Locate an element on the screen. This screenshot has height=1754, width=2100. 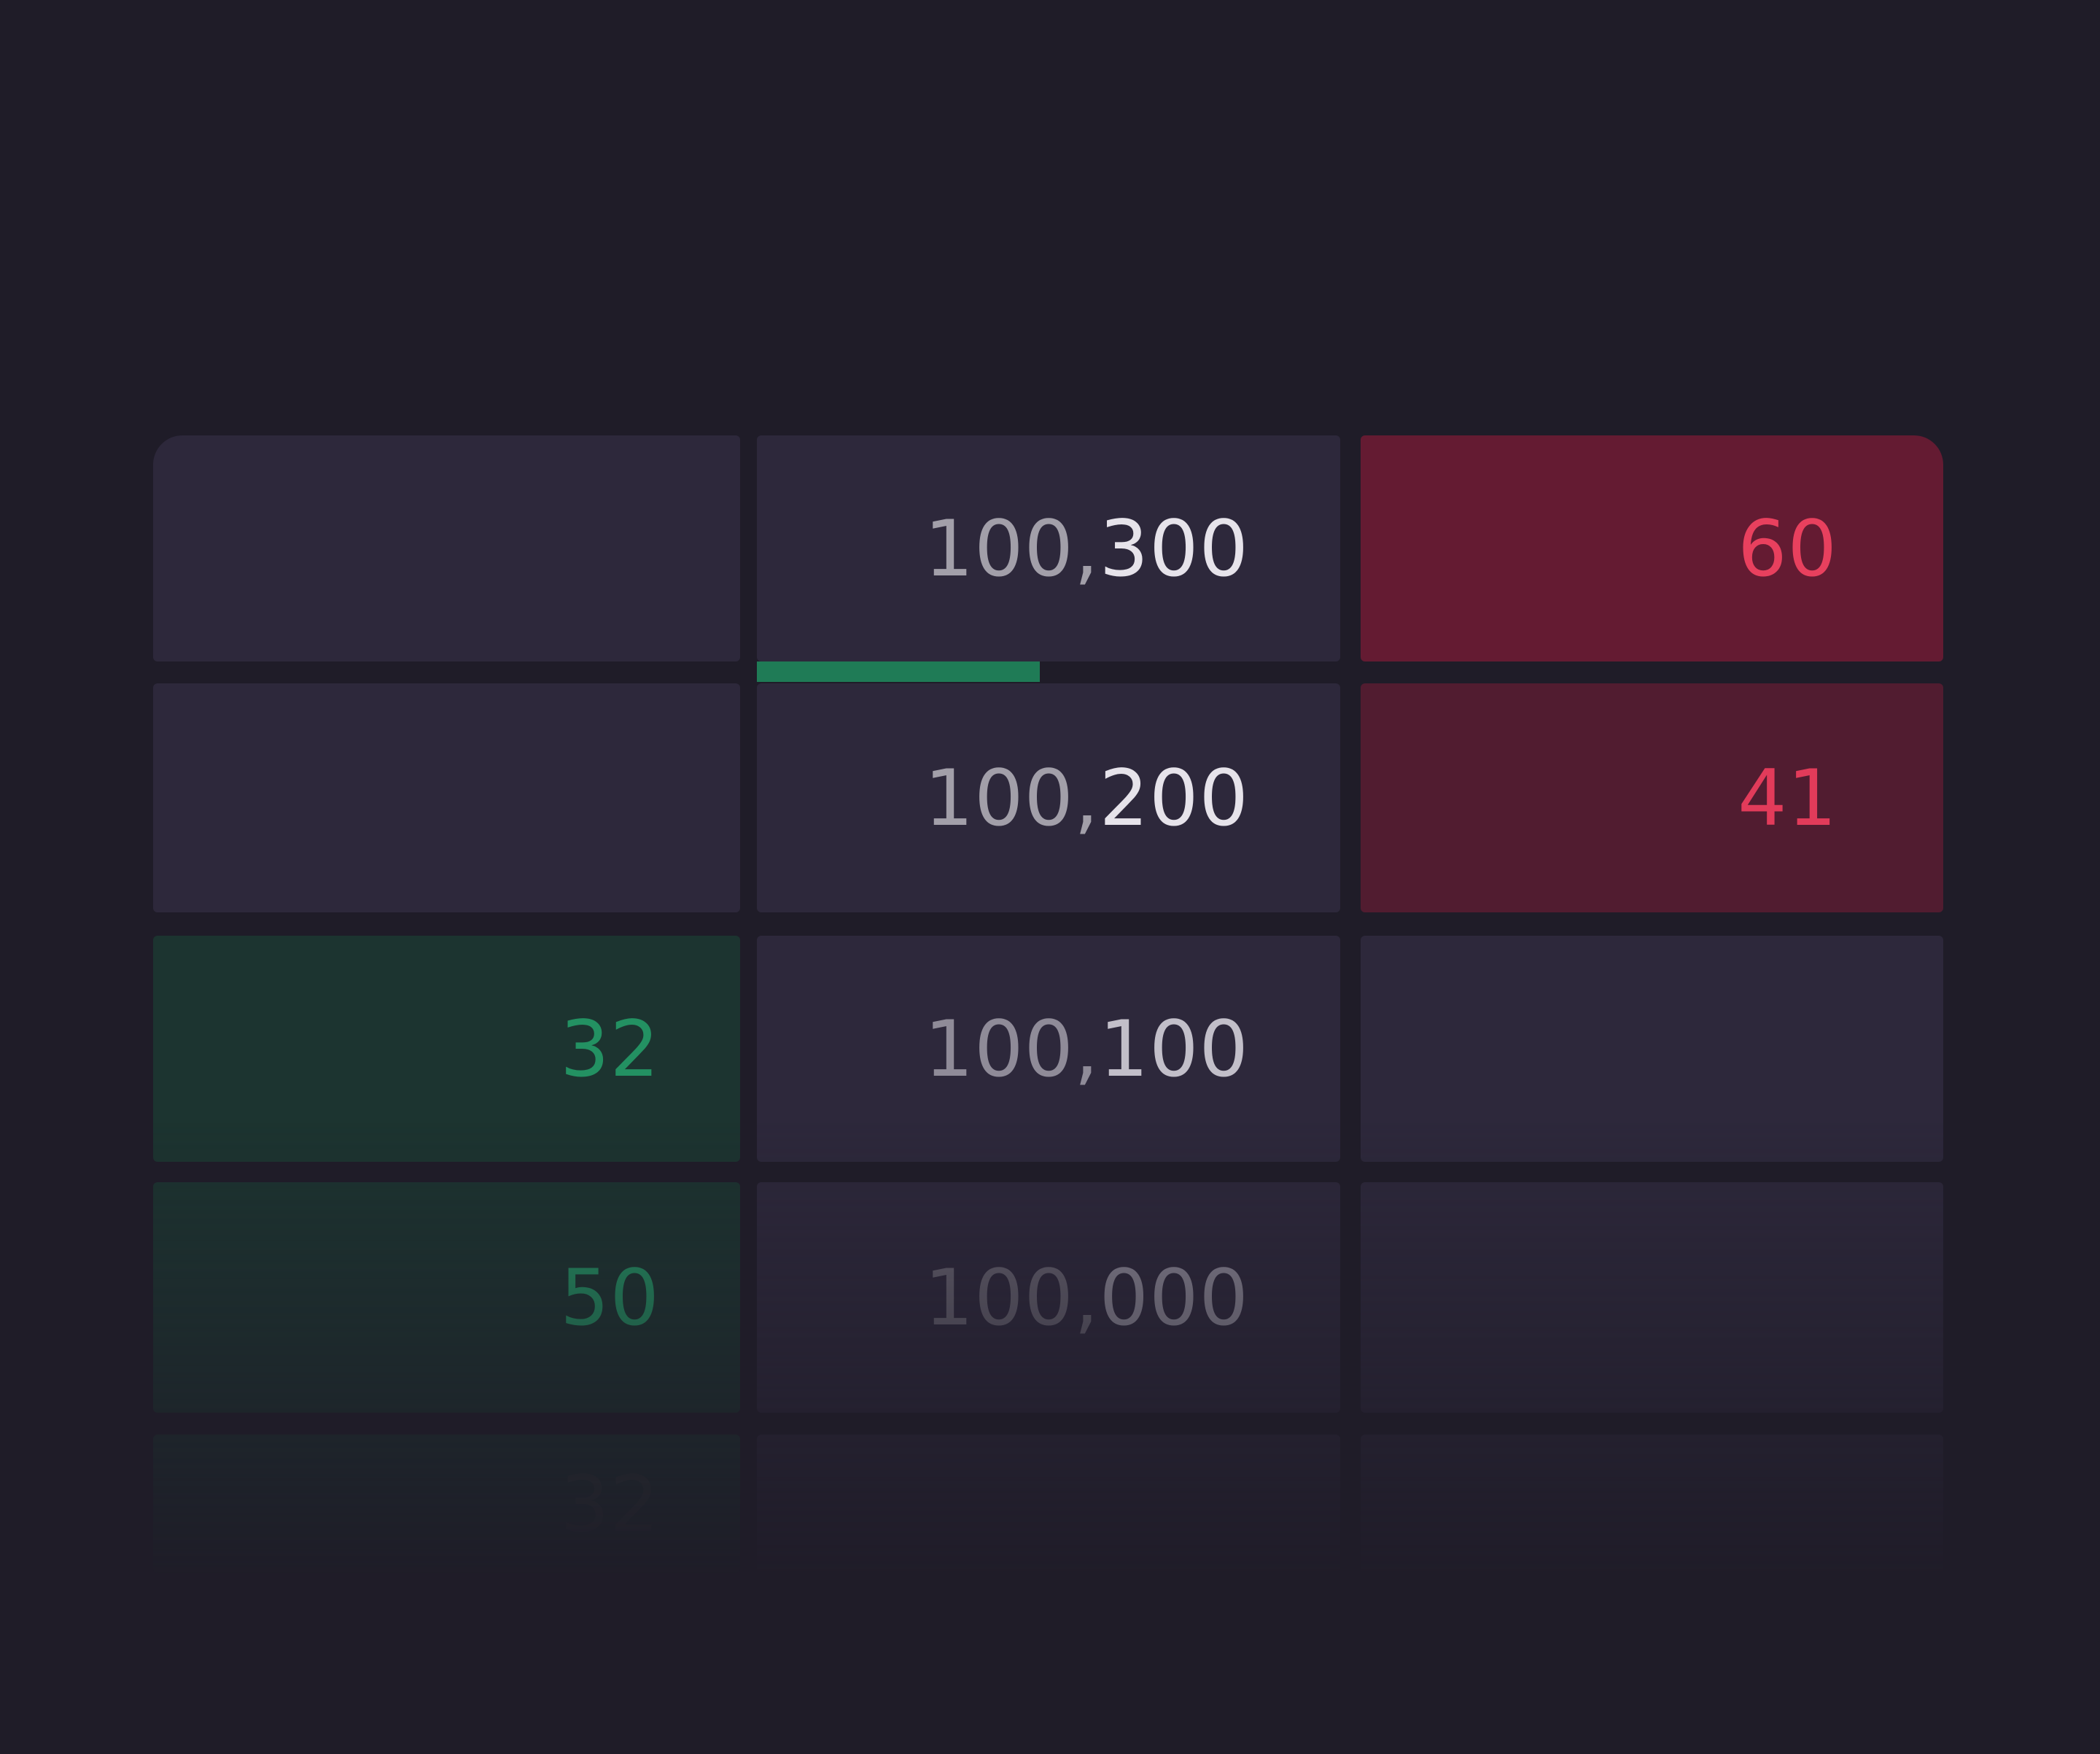
price-cell: 100, 100 is located at coordinates (1048, 1049).